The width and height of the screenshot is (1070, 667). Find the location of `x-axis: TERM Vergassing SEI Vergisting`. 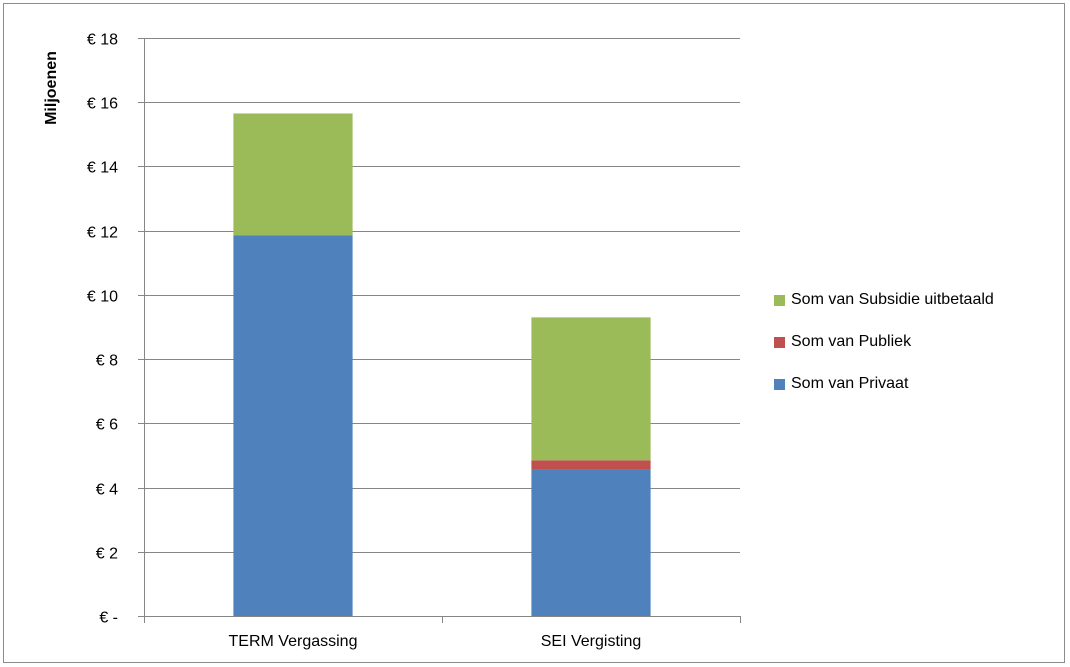

x-axis: TERM Vergassing SEI Vergisting is located at coordinates (442, 633).